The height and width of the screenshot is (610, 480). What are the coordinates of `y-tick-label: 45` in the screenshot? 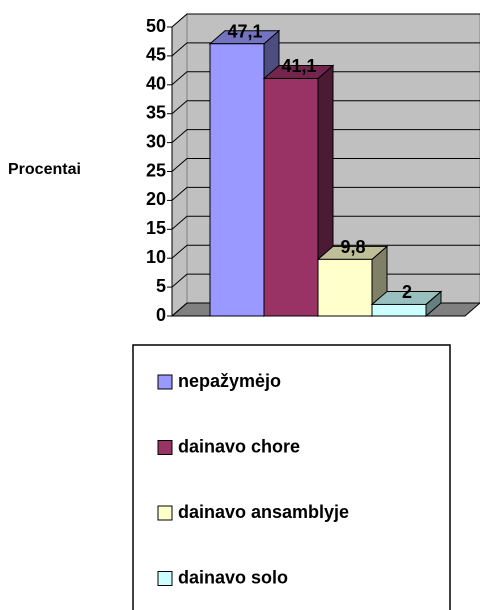 It's located at (156, 55).